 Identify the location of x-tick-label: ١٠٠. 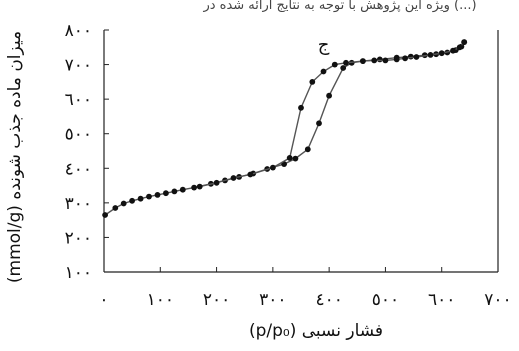
(160, 300).